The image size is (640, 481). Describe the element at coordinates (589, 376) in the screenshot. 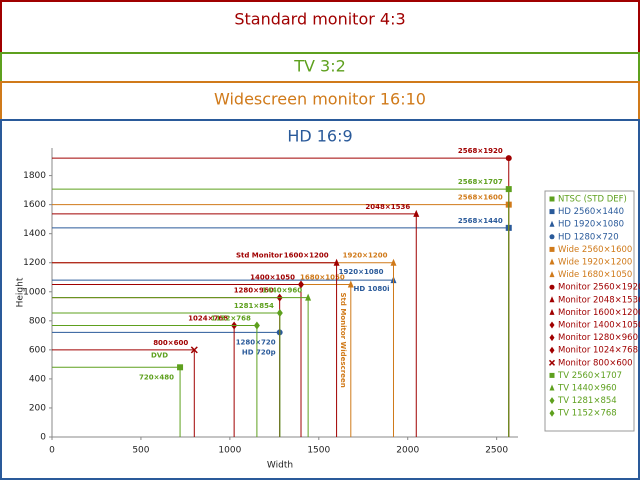

I see `legend-label: TV 2560×1707` at that location.